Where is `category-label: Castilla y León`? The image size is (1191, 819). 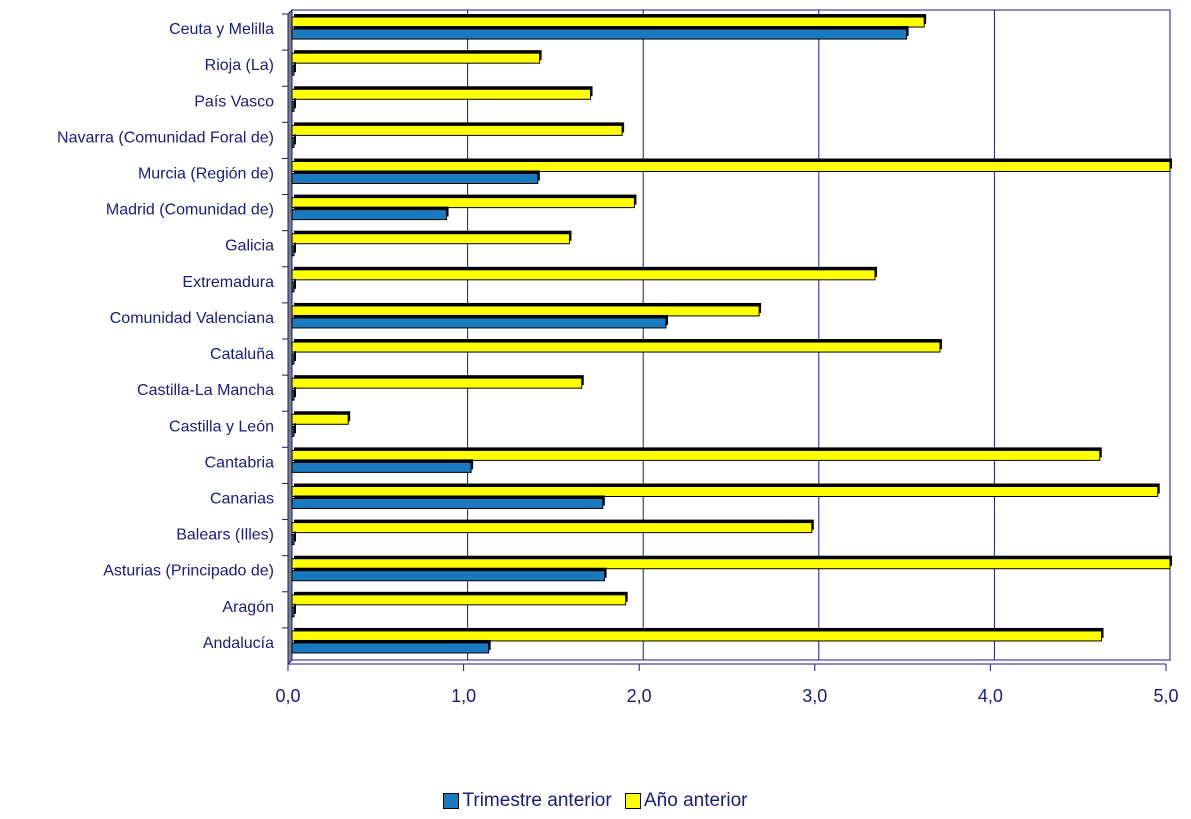 category-label: Castilla y León is located at coordinates (221, 426).